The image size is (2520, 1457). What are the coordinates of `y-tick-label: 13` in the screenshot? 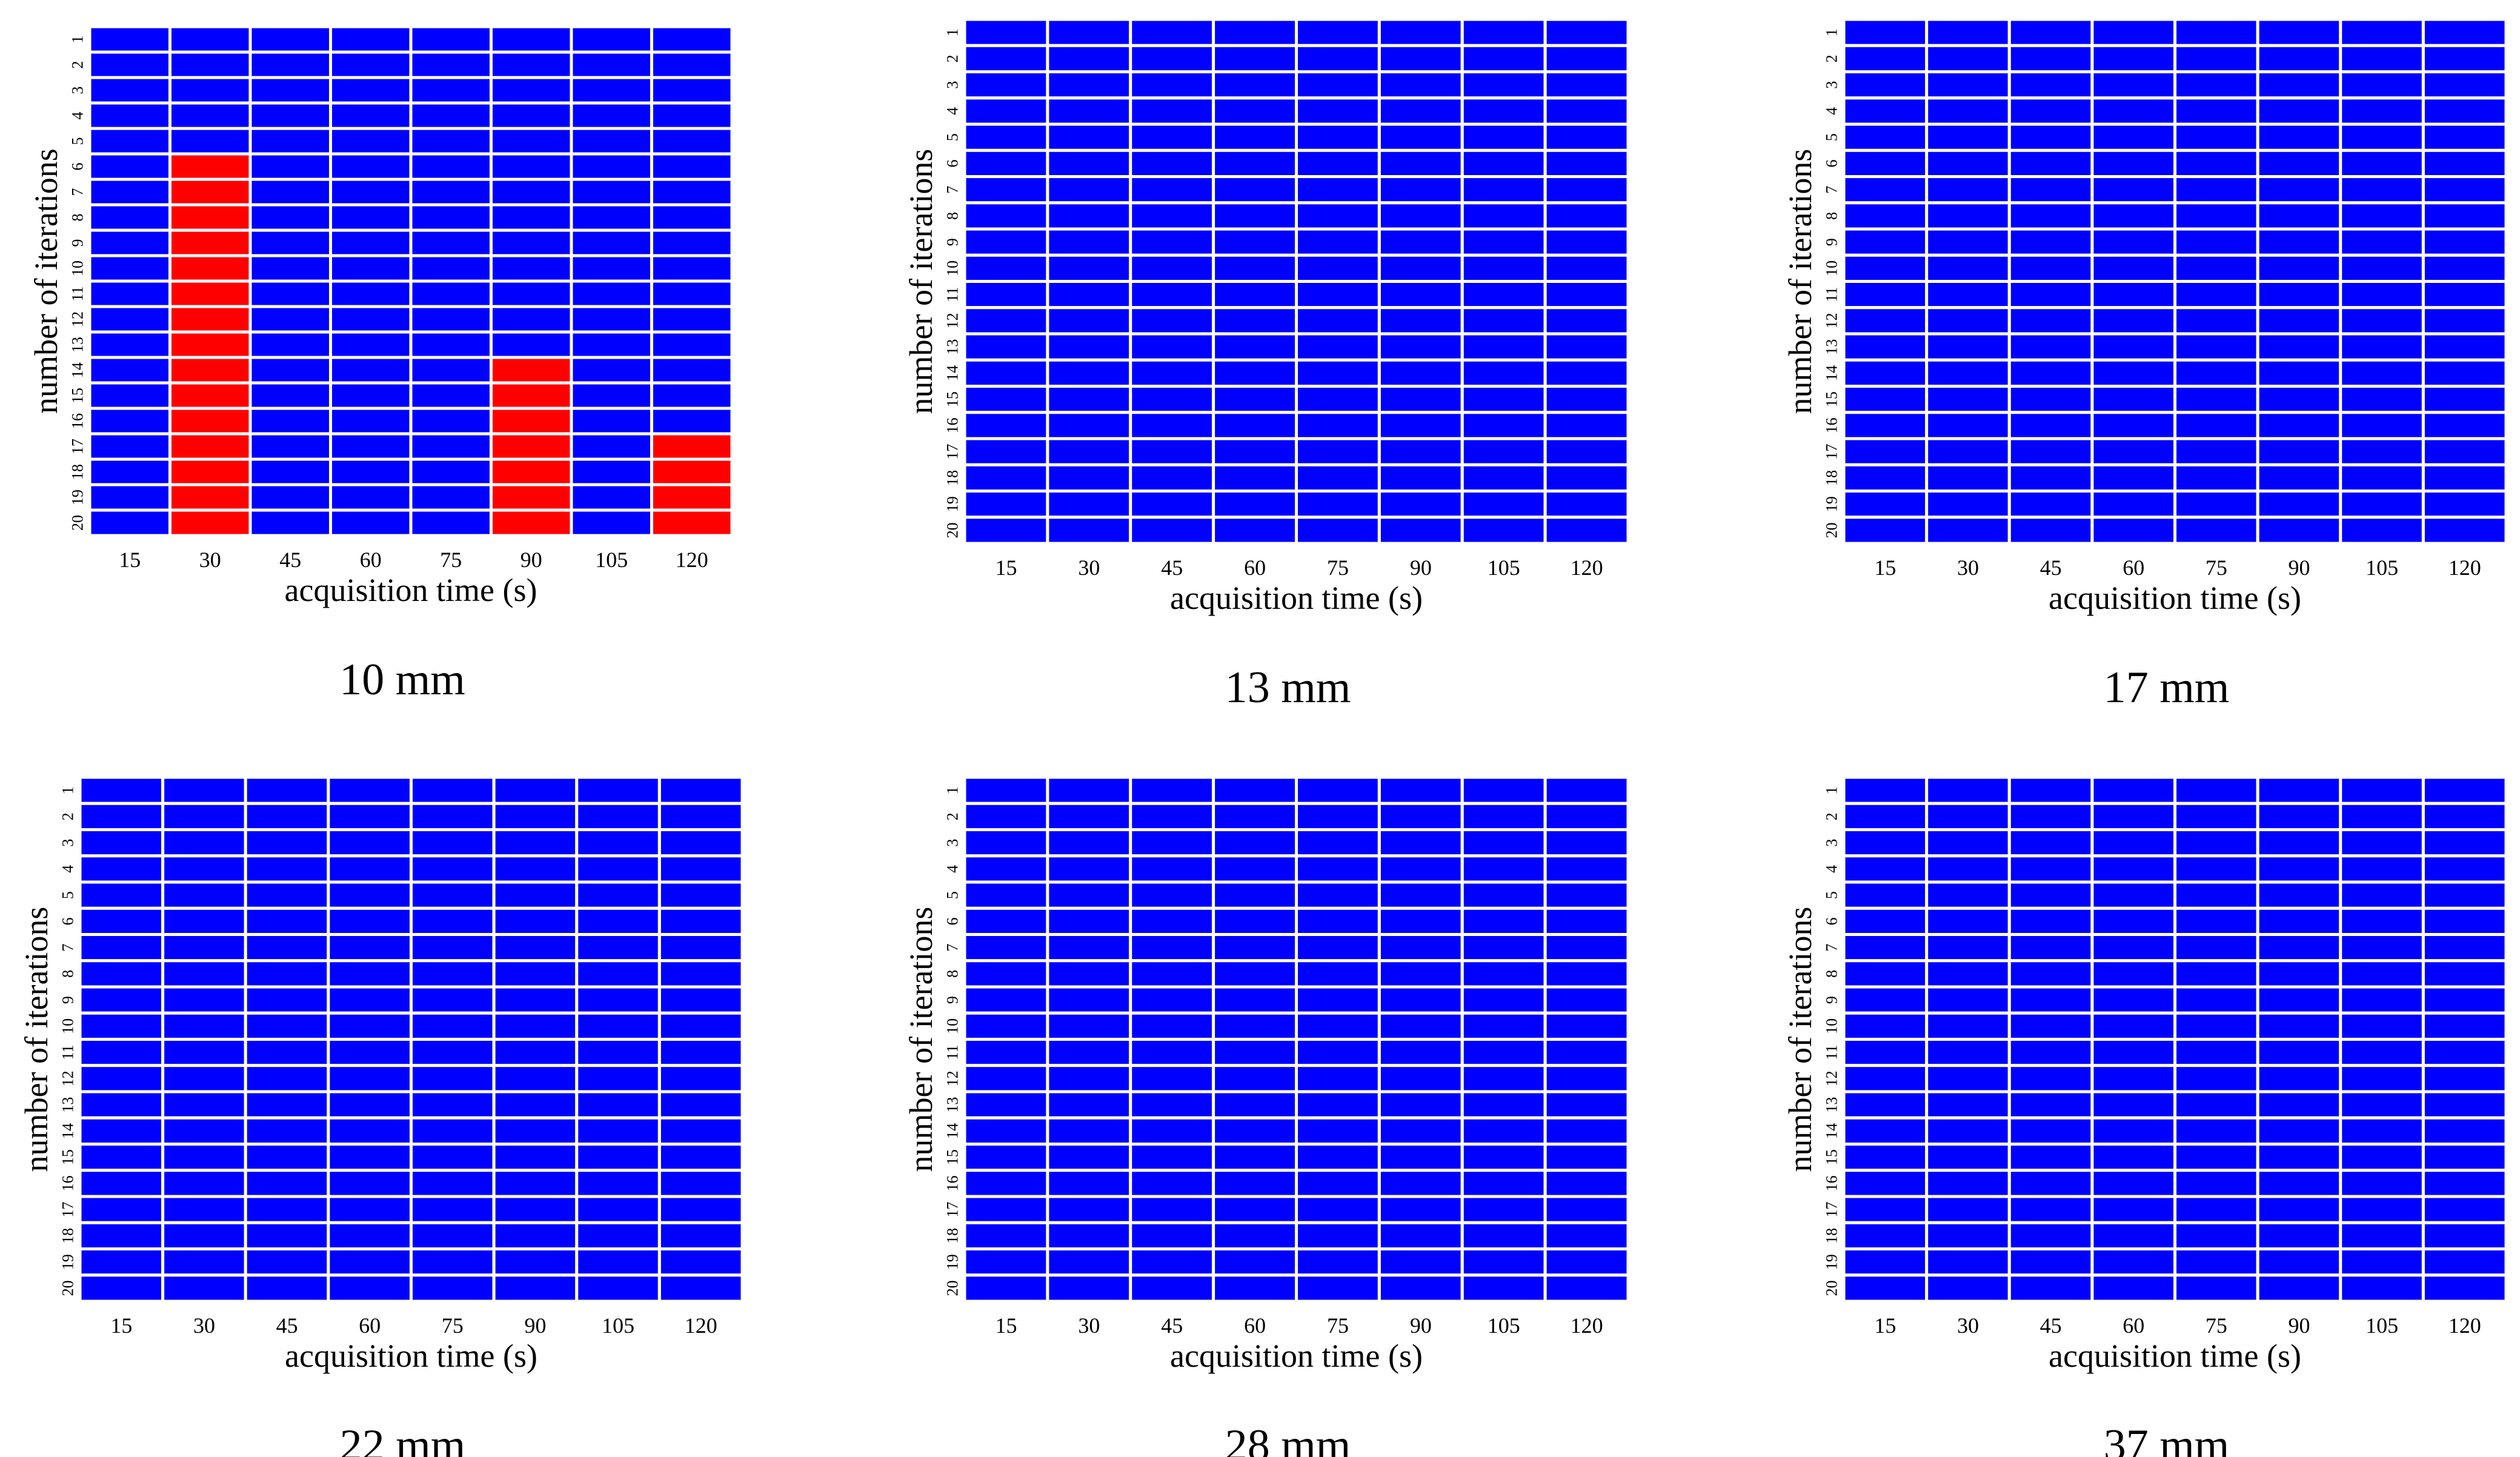 It's located at (68, 1105).